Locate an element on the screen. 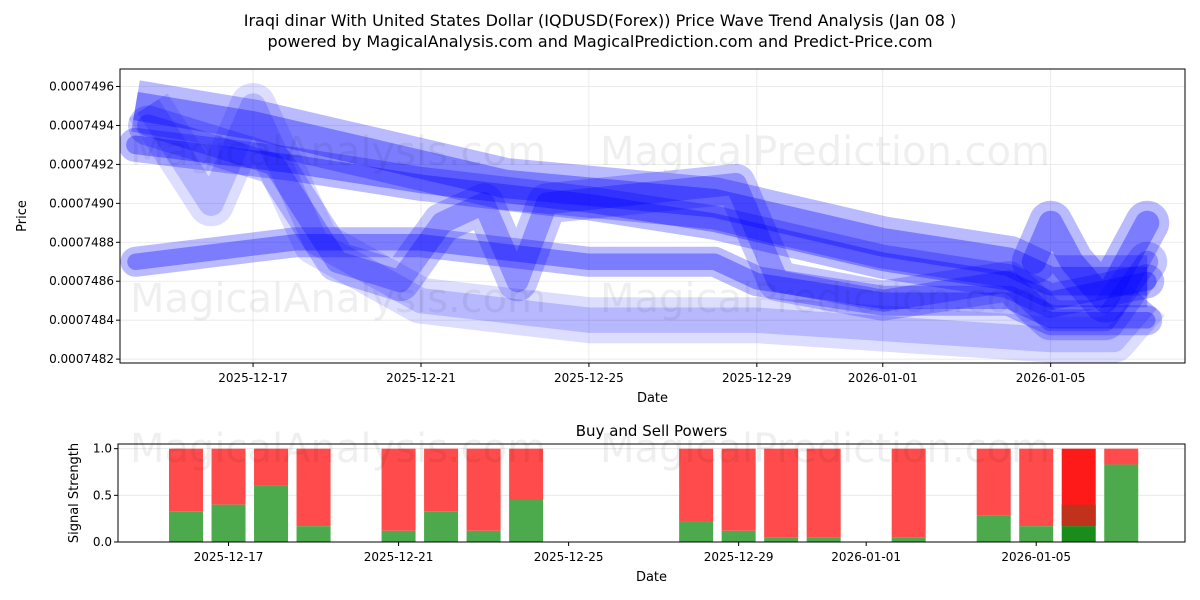  y-tick-label: 0.0007494 is located at coordinates (81, 125).